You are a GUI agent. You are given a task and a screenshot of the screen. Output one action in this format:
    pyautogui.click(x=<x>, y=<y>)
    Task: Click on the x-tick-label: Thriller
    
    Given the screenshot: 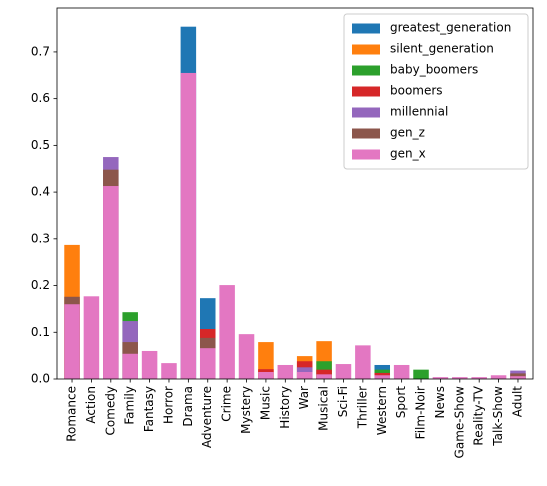 What is the action you would take?
    pyautogui.click(x=362, y=407)
    